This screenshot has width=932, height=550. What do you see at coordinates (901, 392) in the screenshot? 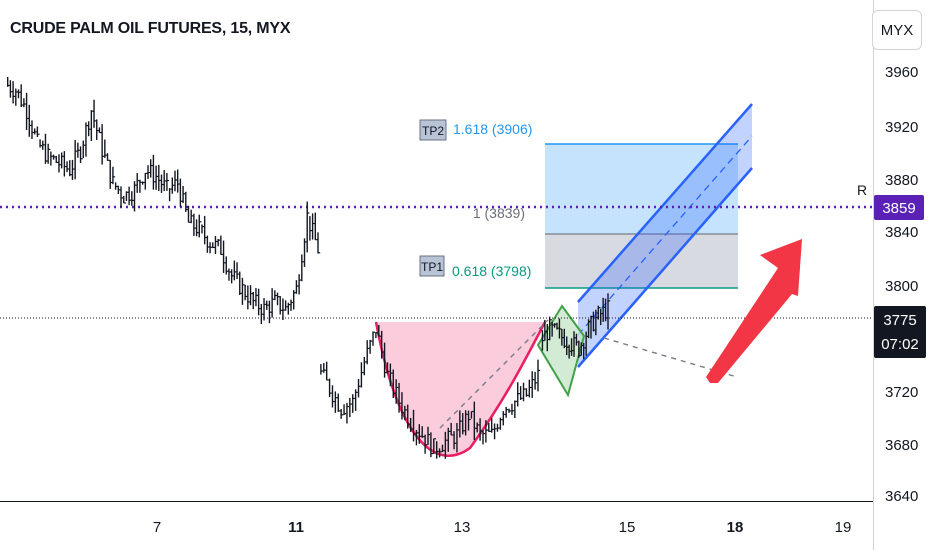
I see `price-tick-3720: 3720` at bounding box center [901, 392].